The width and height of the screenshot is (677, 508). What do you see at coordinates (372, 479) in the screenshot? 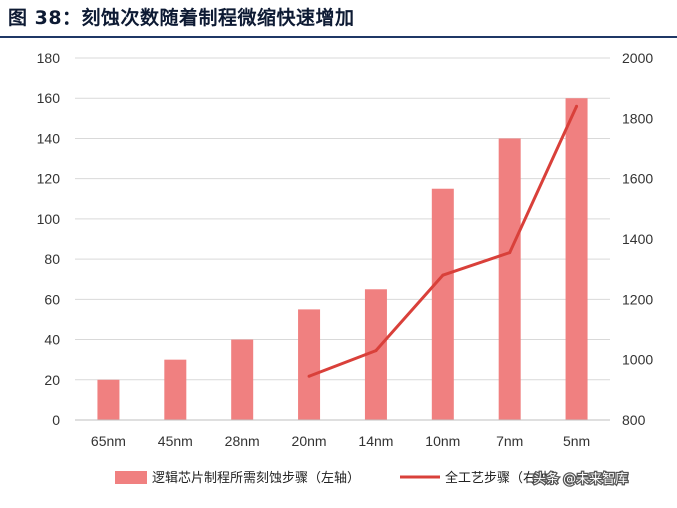
I see `legend: 逻辑芯片制程所需刻蚀步骤（左轴） 全工艺步骤（右轴） 头条 @未来智库` at bounding box center [372, 479].